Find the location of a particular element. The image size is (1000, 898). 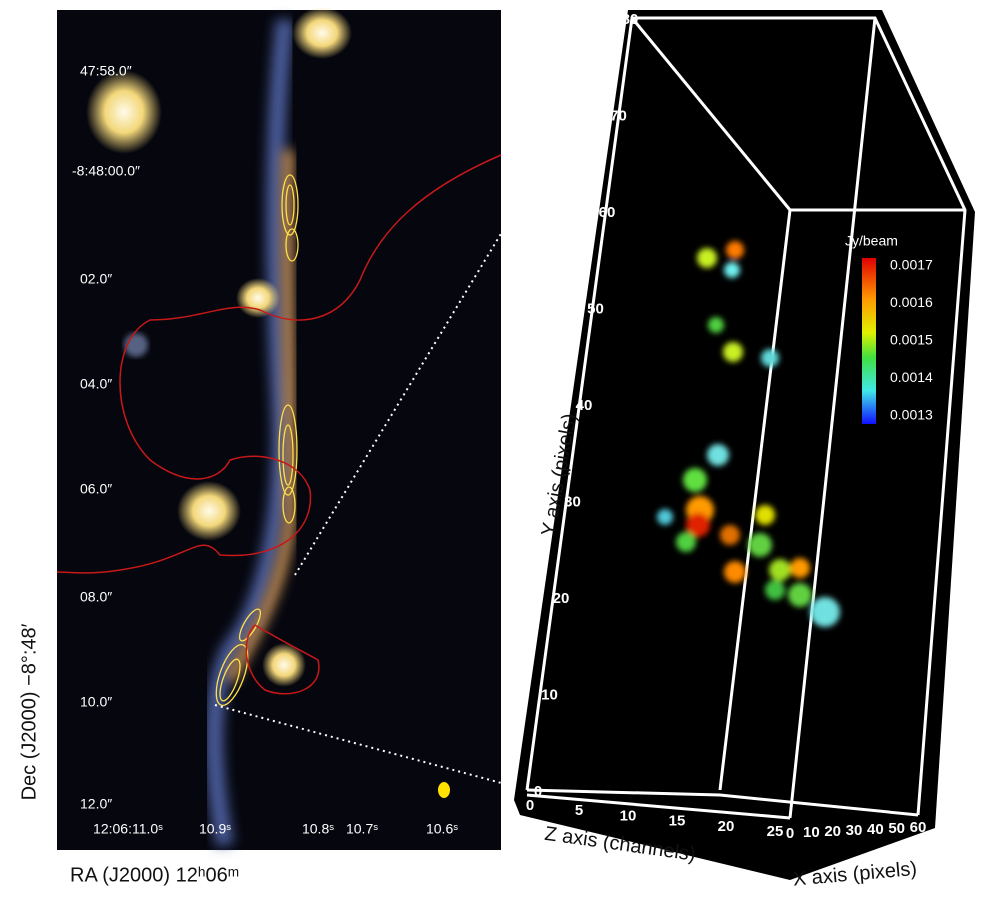

x-tick-label: 50 is located at coordinates (896, 828).